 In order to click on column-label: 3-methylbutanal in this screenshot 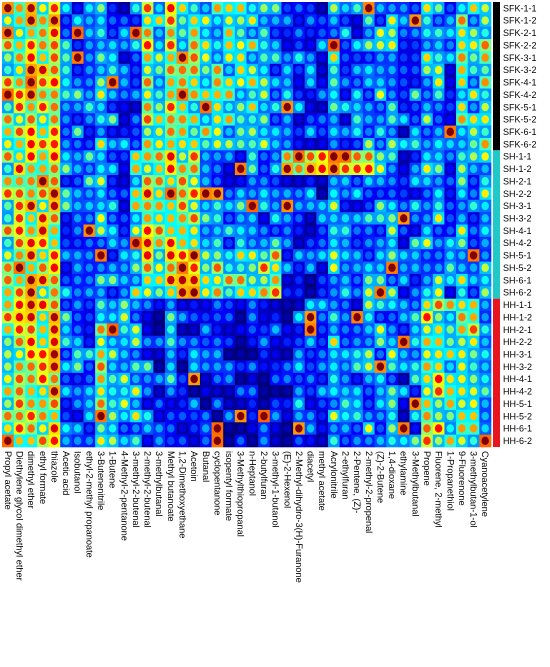, I will do `click(159, 483)`.